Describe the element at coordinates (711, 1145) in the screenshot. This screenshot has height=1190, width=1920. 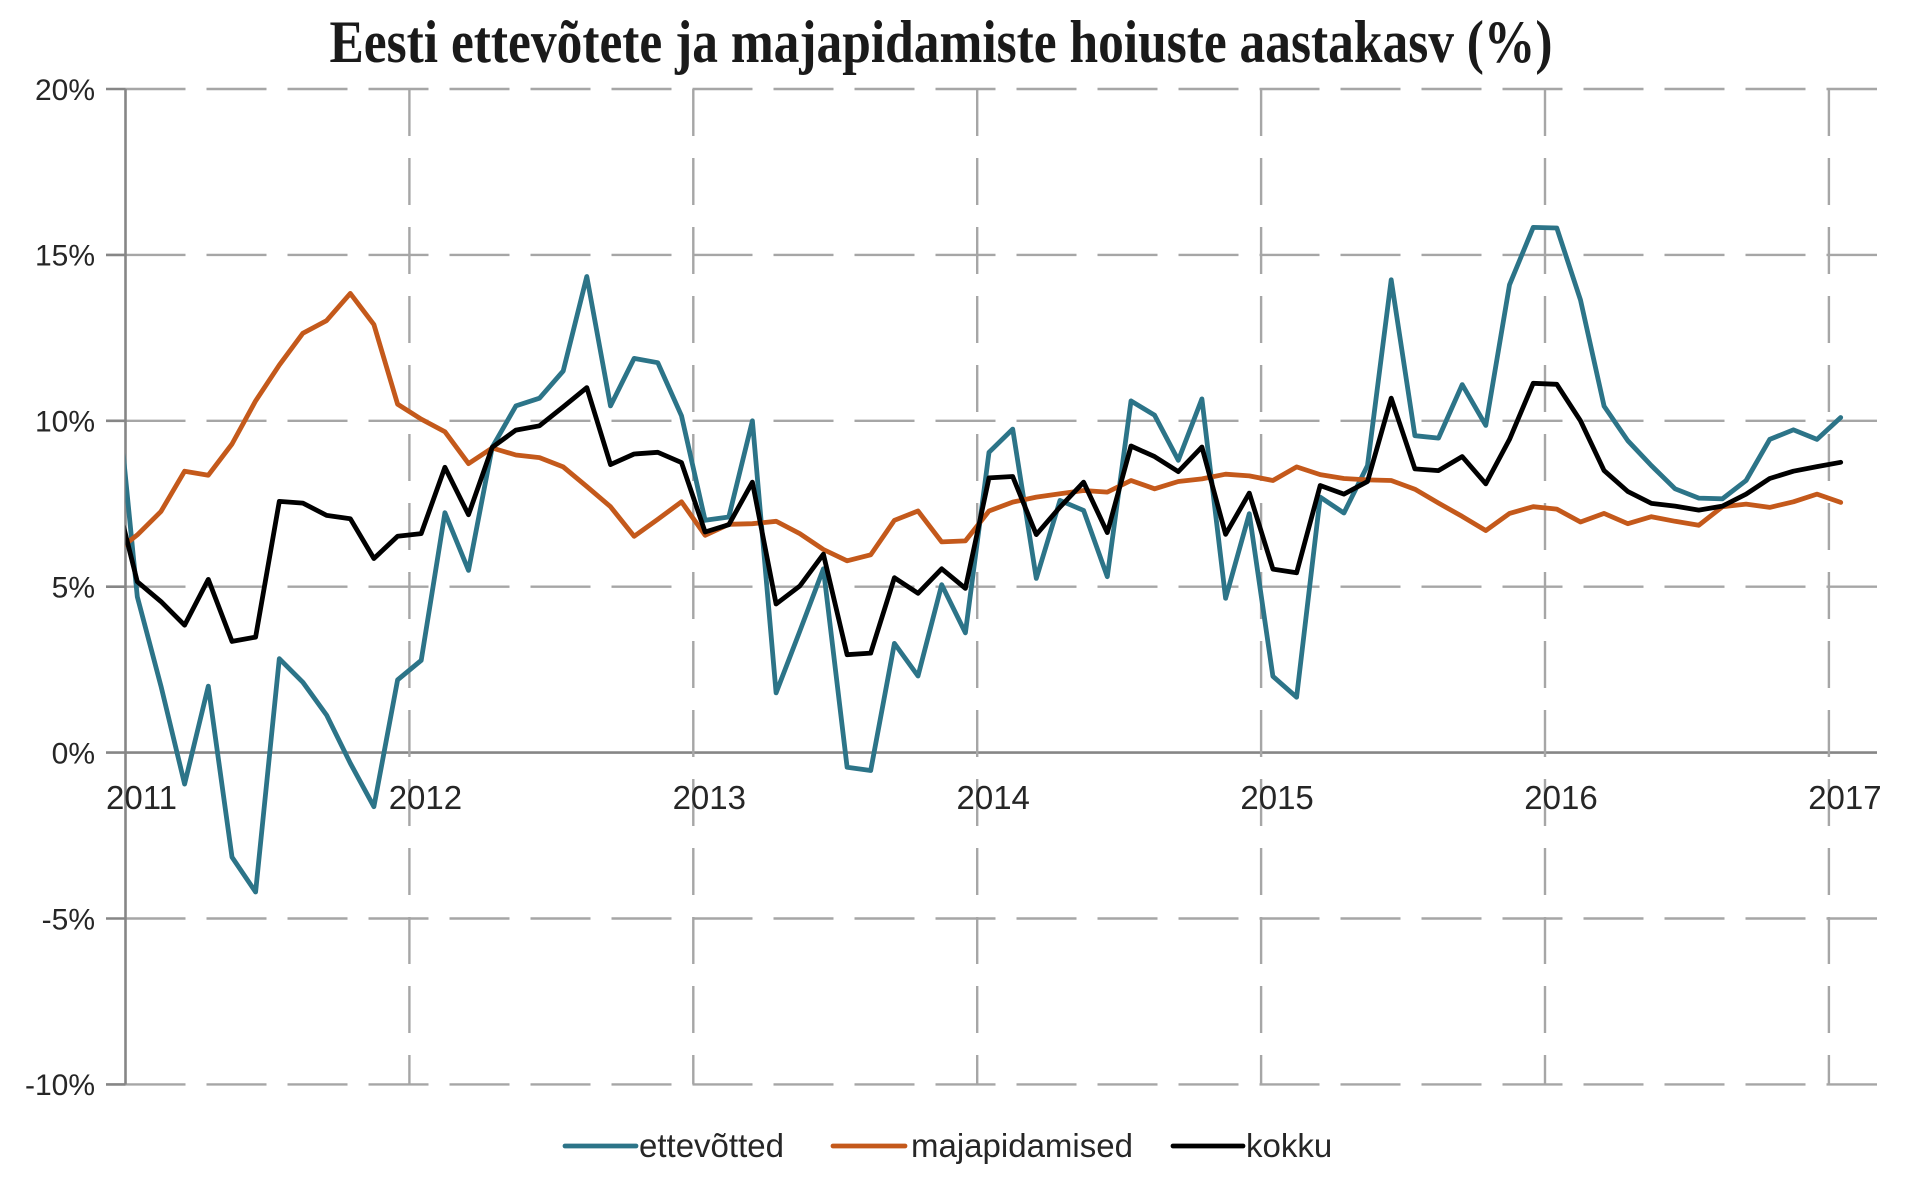
I see `svg-text: ettevõtted` at that location.